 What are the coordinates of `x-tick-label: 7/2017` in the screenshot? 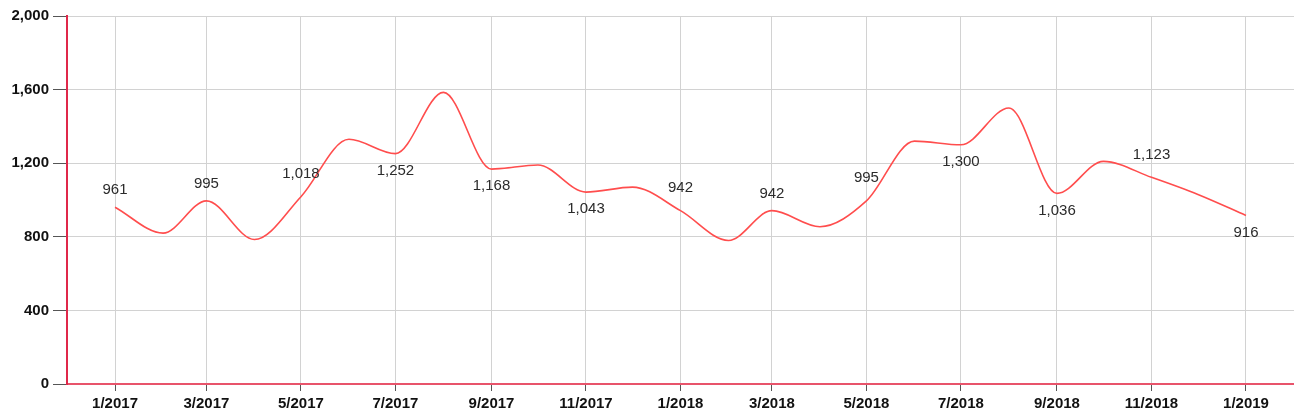 It's located at (395, 403).